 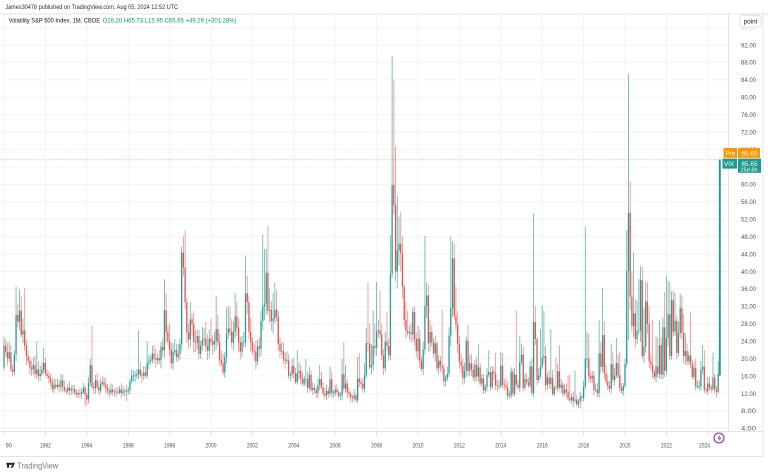 I want to click on svg-text: 84.00, so click(x=748, y=80).